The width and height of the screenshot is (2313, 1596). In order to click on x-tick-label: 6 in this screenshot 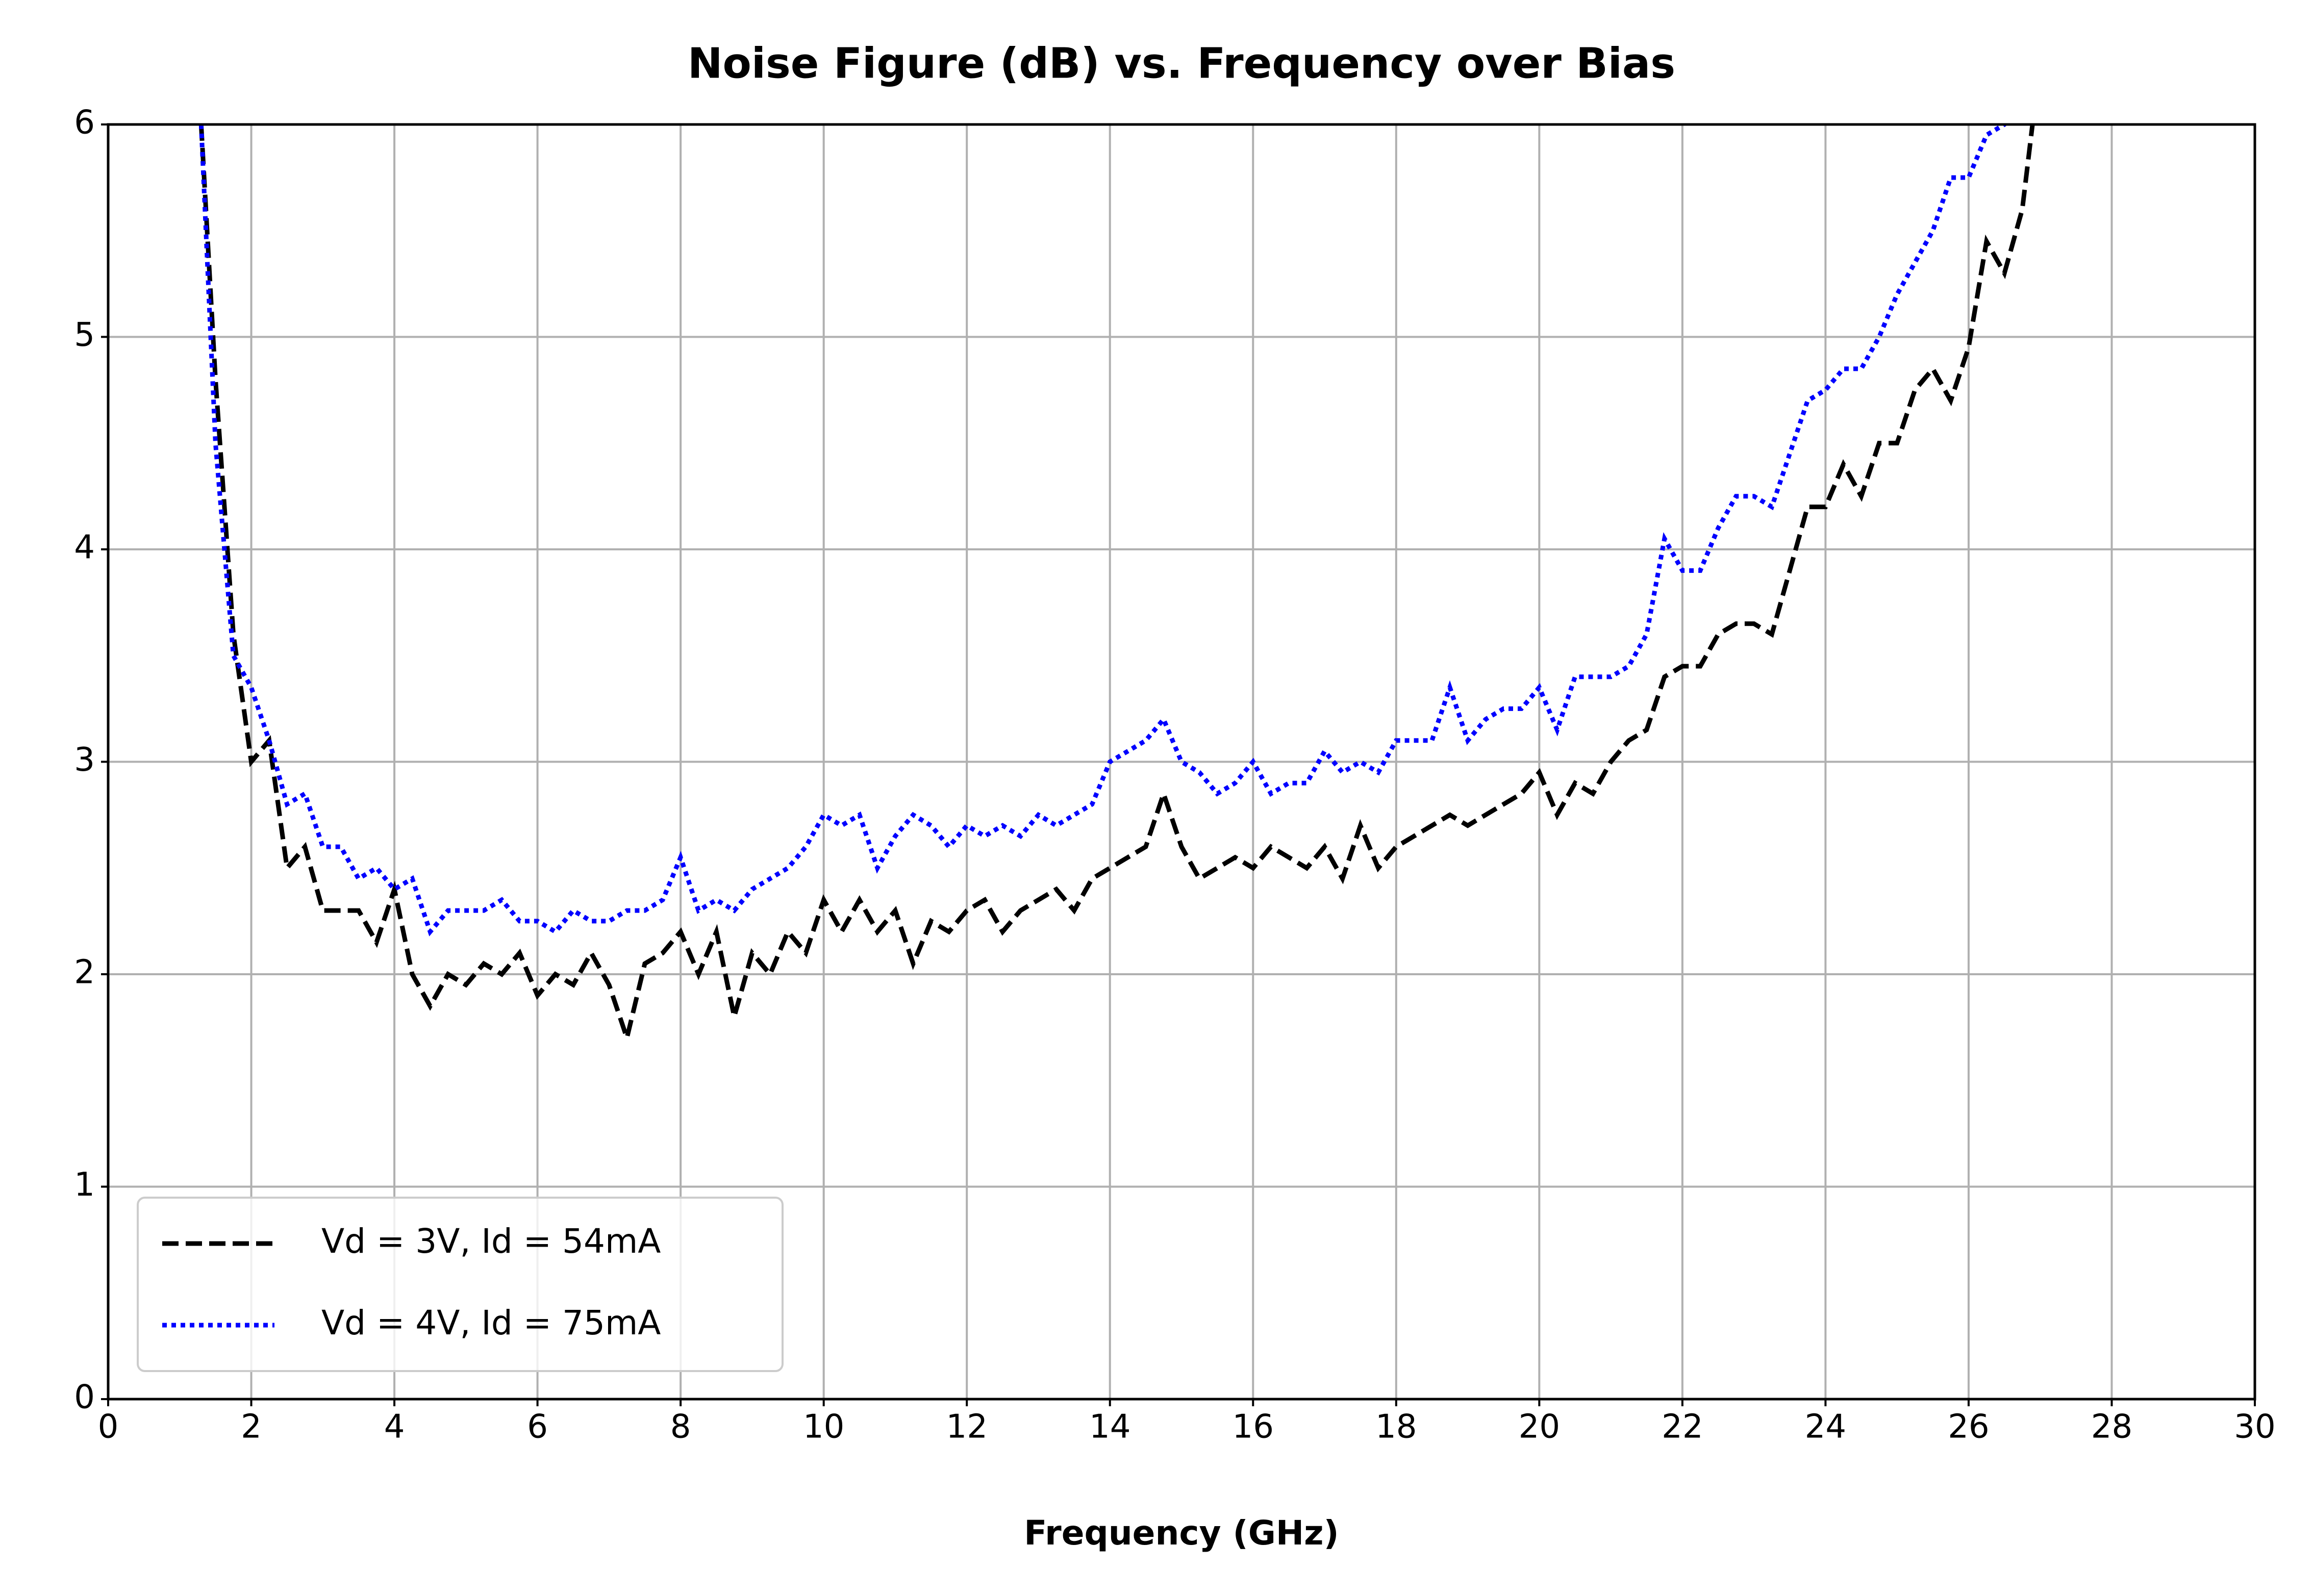, I will do `click(537, 1427)`.